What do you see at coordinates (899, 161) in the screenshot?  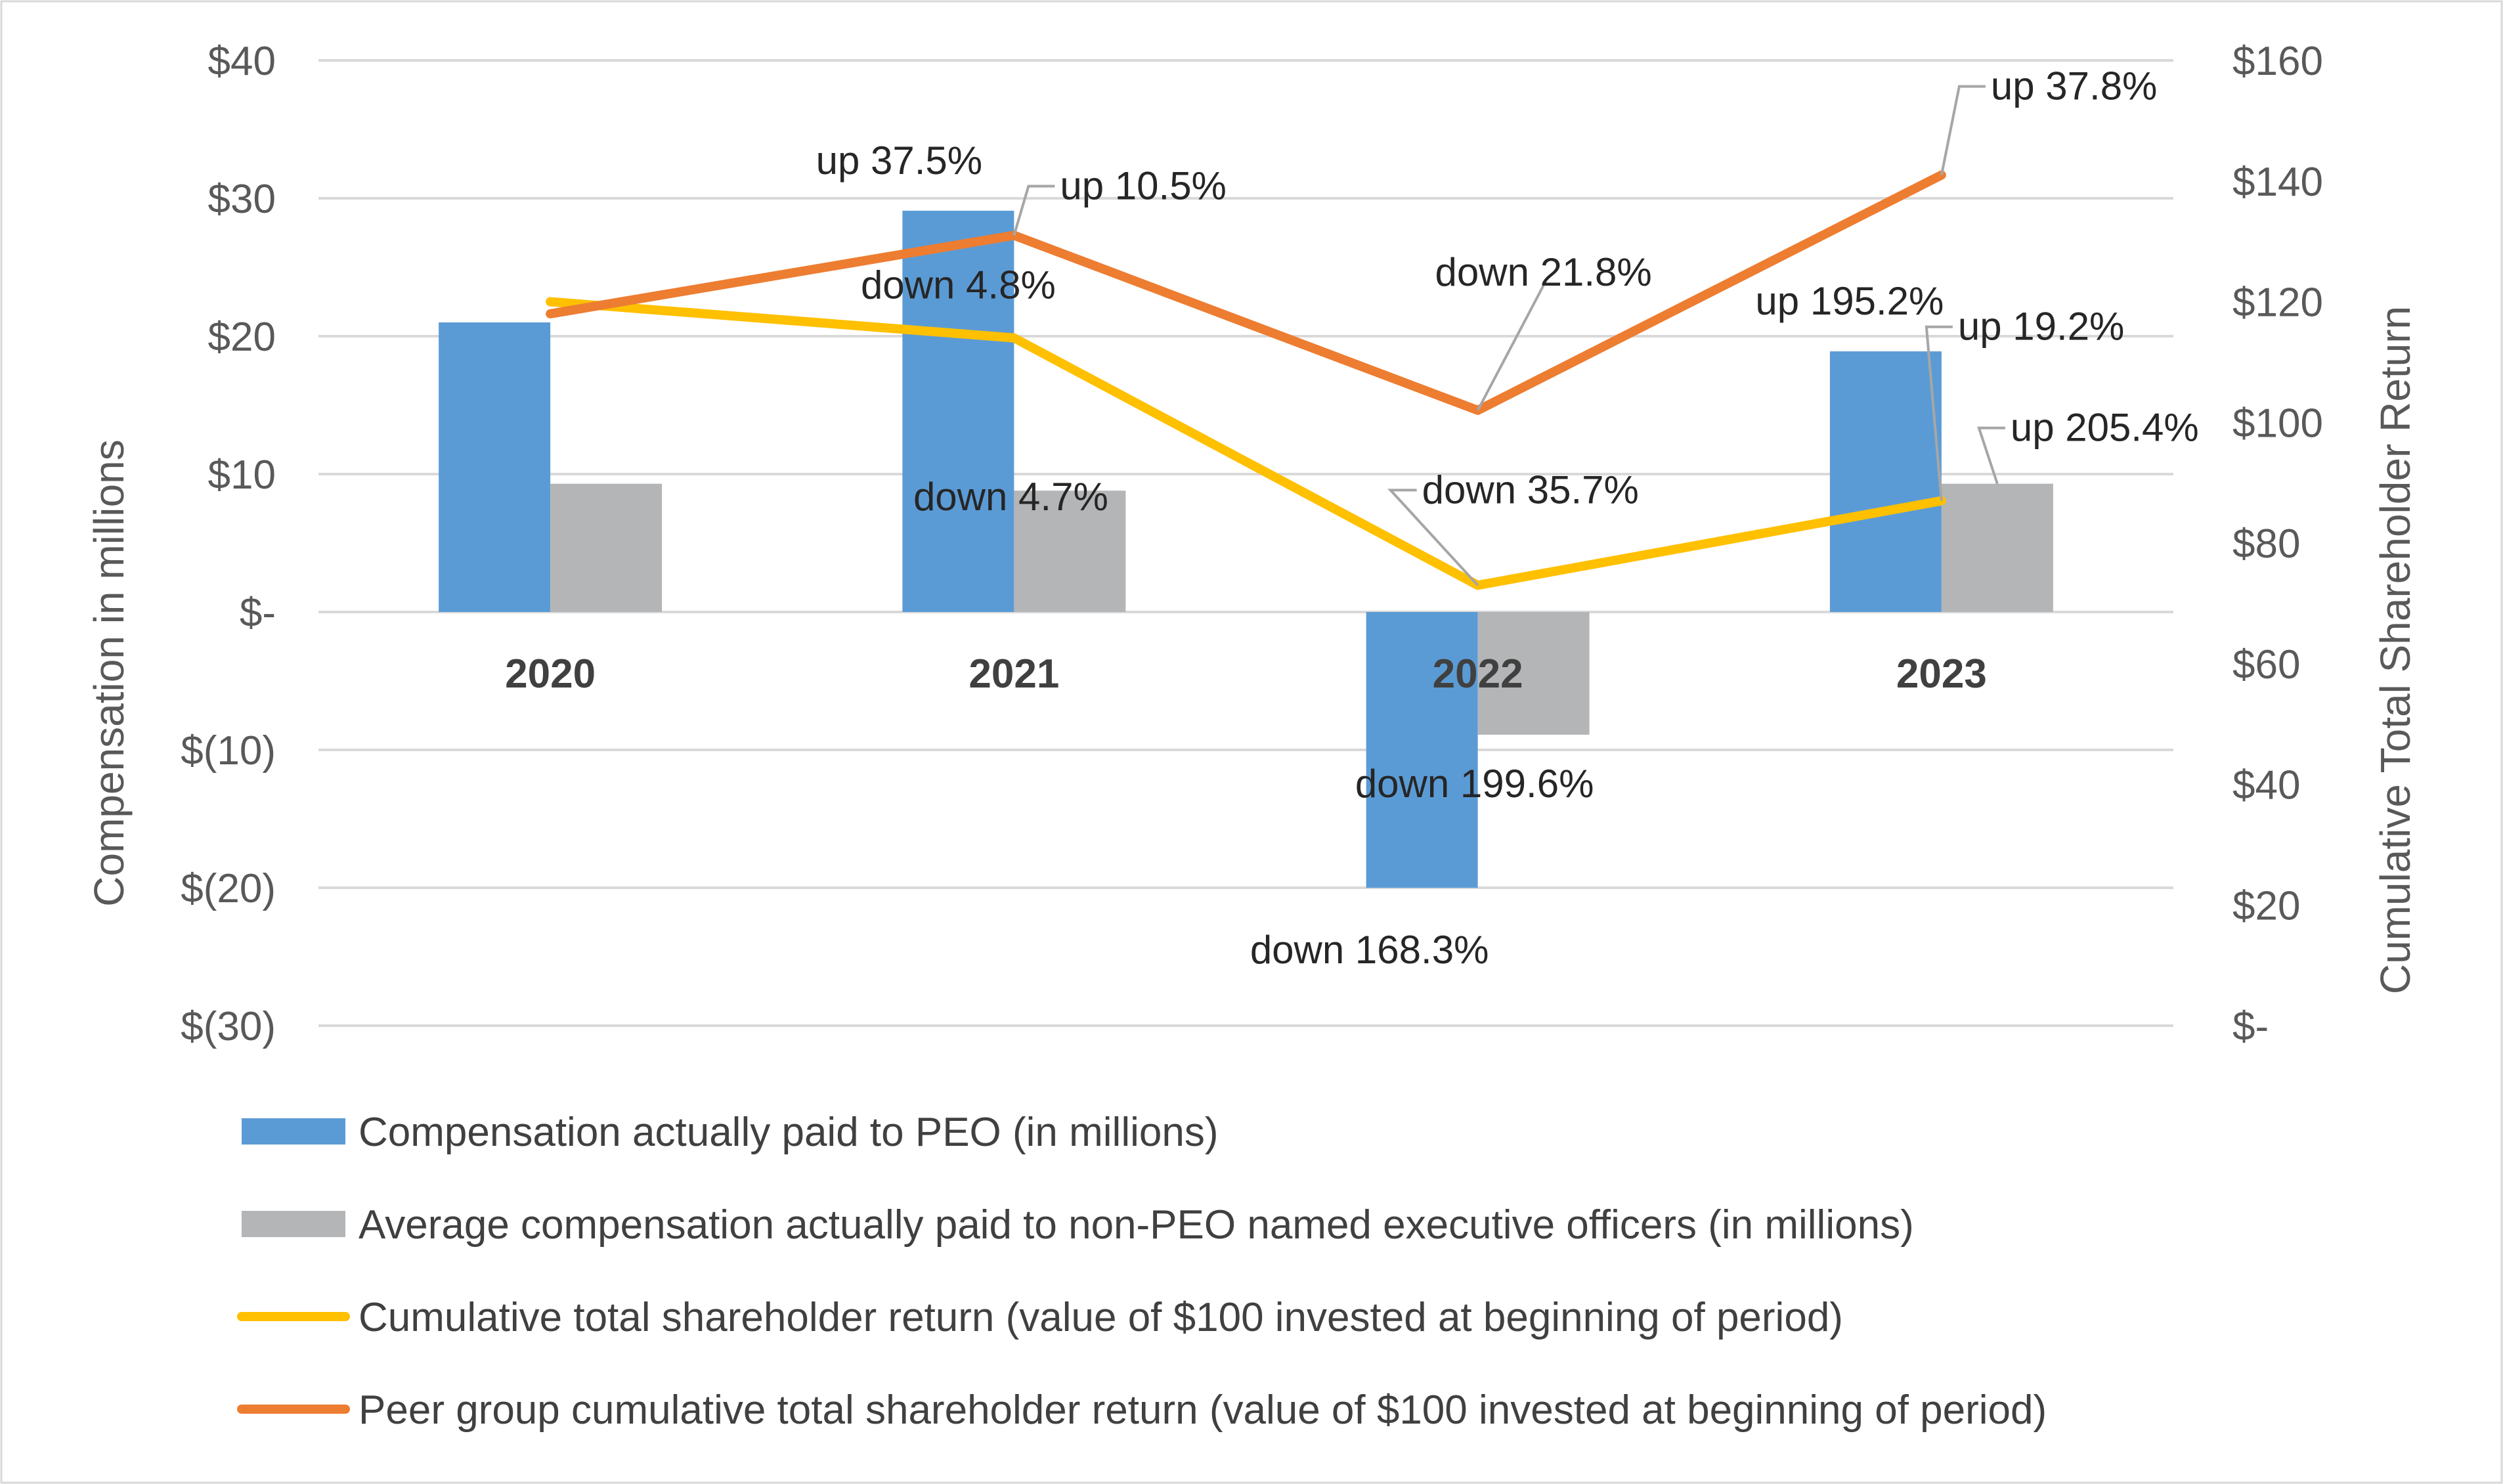 I see `data-label: up 37.5%` at bounding box center [899, 161].